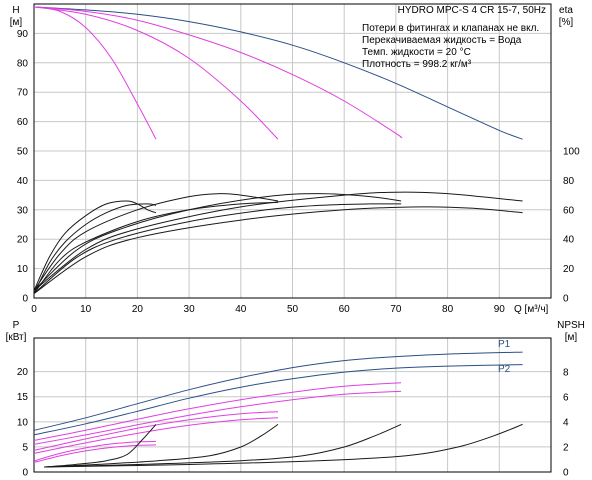  I want to click on bottom-left-axis-unit: [кВт], so click(16, 337).